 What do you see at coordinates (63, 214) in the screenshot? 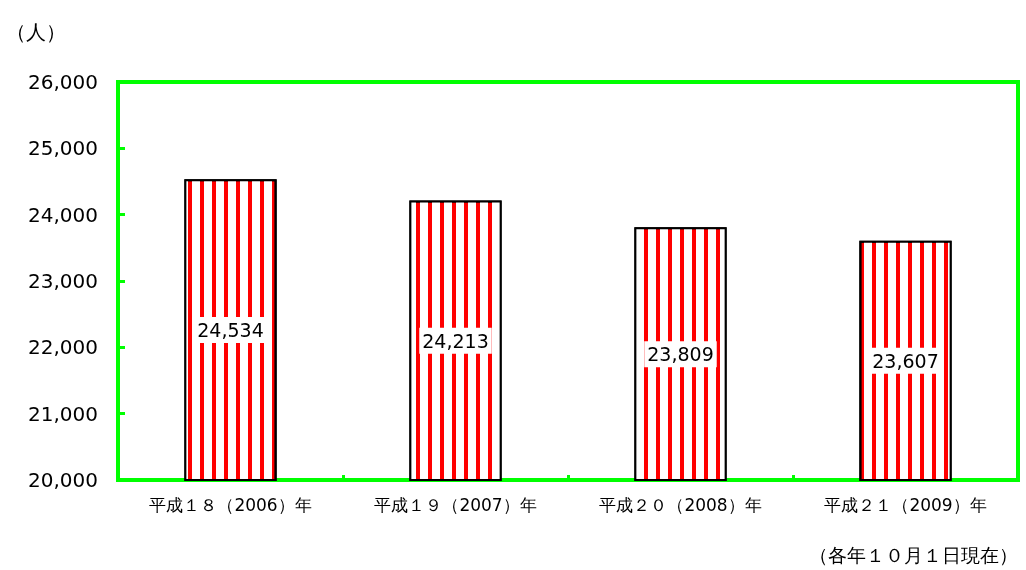
I see `y-tick-label: 24,000` at bounding box center [63, 214].